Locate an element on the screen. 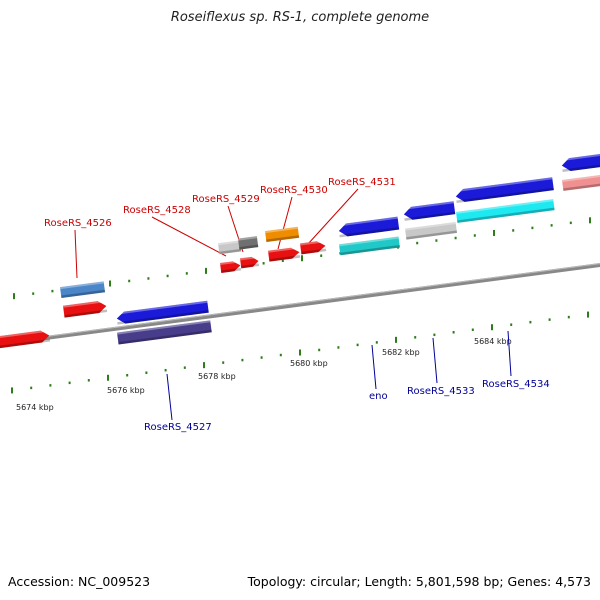  gene-label-bottom: eno is located at coordinates (378, 396).